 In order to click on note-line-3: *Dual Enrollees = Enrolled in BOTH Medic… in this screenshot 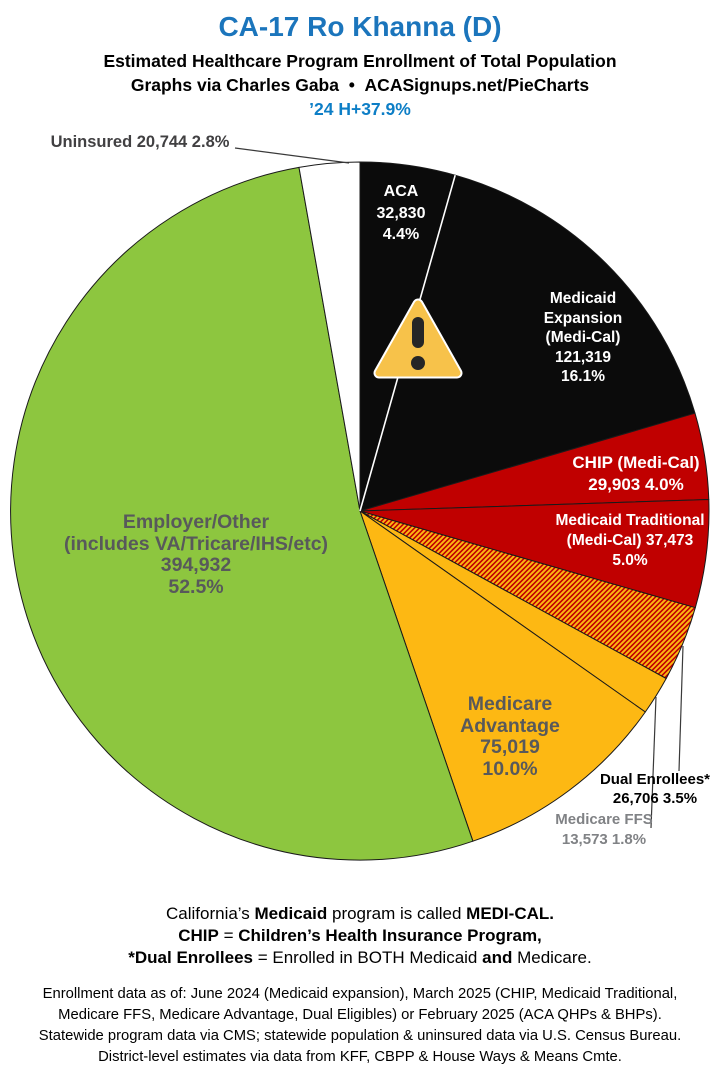, I will do `click(360, 957)`.